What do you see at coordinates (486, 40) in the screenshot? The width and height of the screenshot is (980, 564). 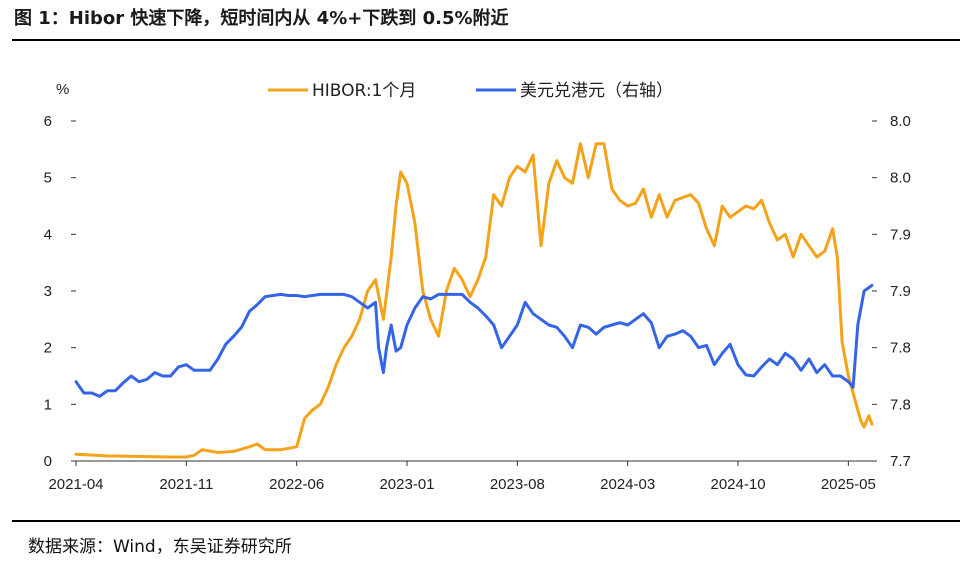 I see `title-rule` at bounding box center [486, 40].